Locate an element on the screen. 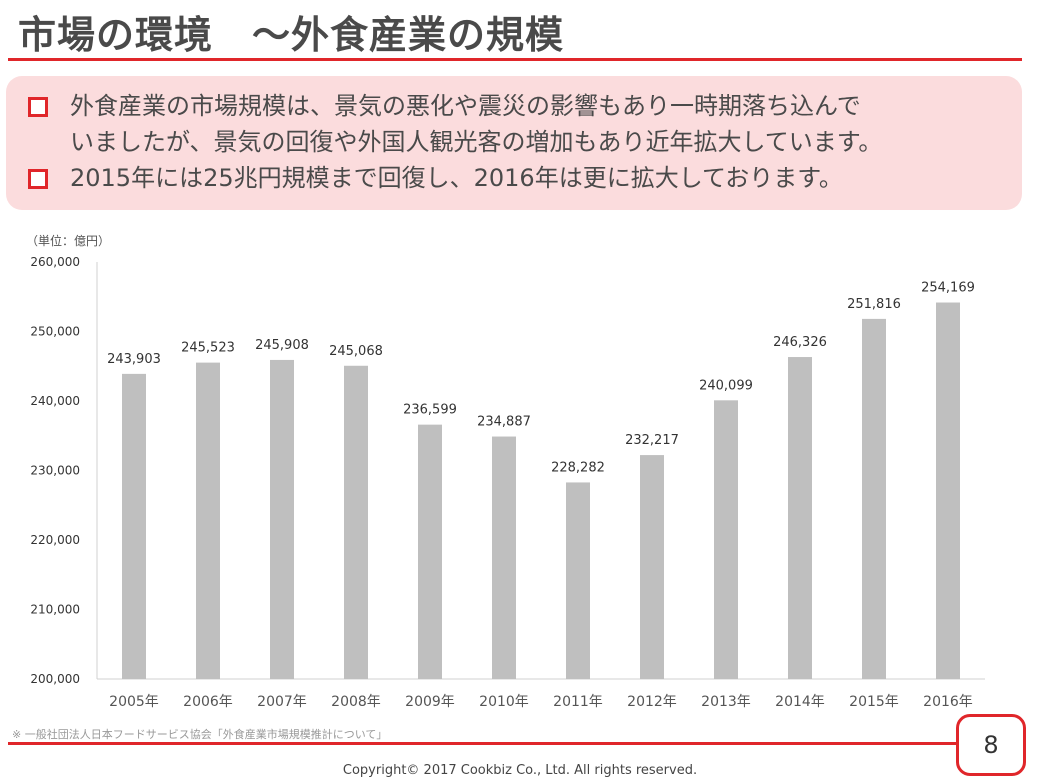 This screenshot has height=783, width=1040. bar-value-label: 245,908 is located at coordinates (282, 345).